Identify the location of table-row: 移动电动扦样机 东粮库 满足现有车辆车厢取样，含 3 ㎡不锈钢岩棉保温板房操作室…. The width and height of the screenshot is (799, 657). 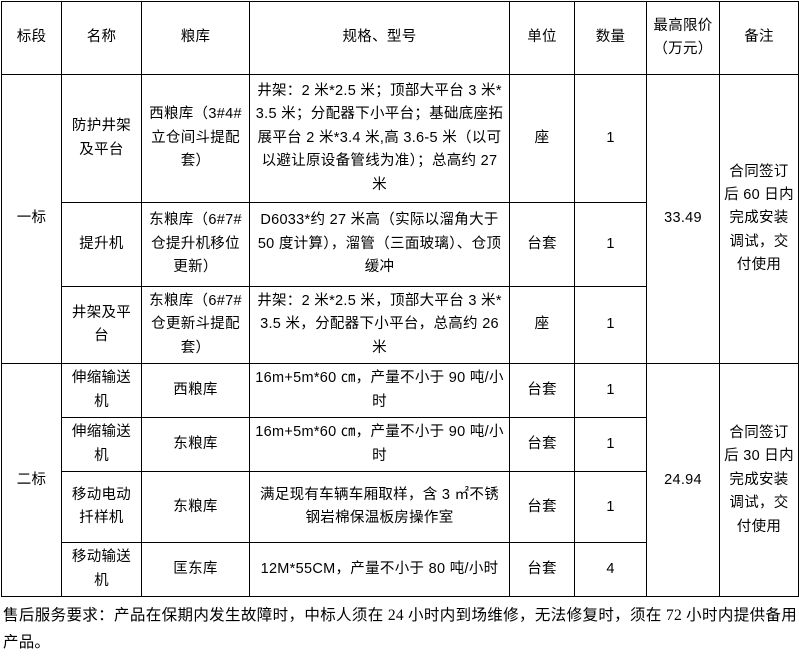
(400, 507).